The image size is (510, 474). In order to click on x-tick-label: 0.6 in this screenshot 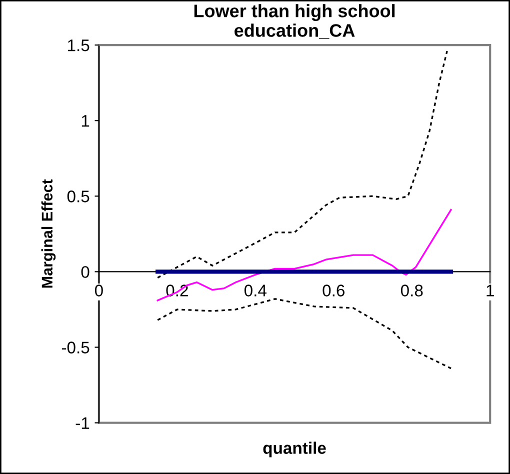, I will do `click(333, 290)`.